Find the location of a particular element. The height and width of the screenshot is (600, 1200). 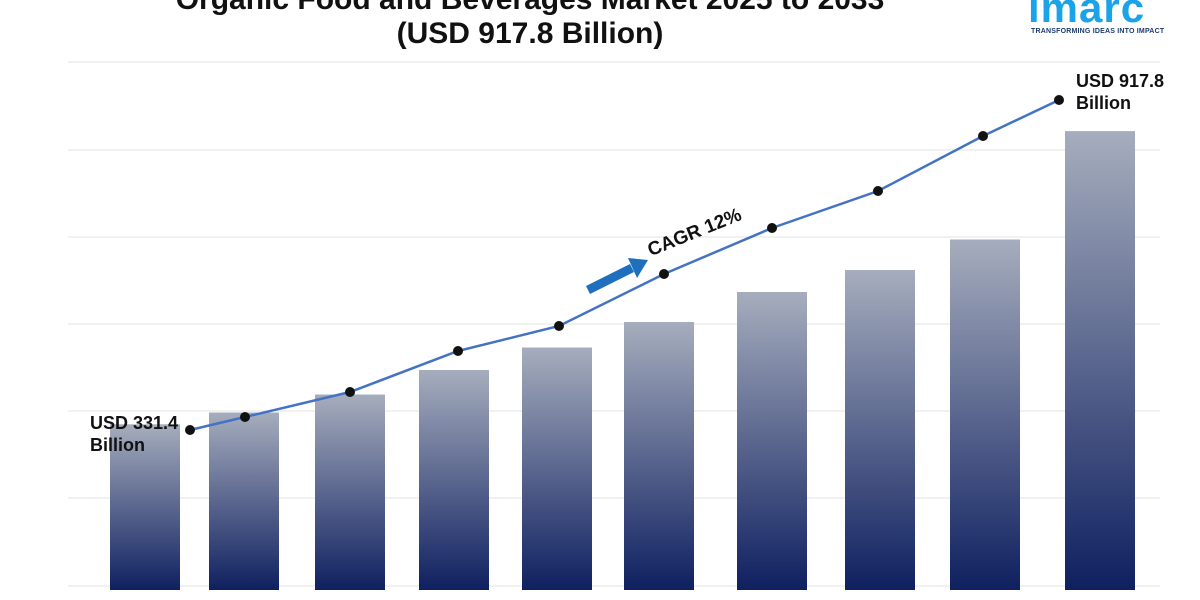

bar-2033 is located at coordinates (1100, 360).